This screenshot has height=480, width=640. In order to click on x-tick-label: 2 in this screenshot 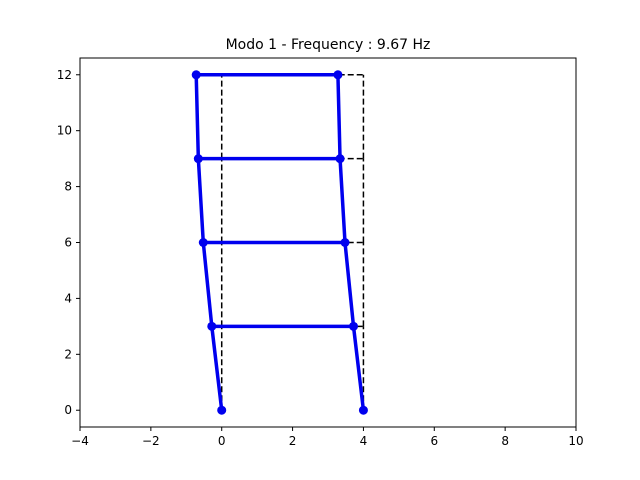, I will do `click(293, 441)`.